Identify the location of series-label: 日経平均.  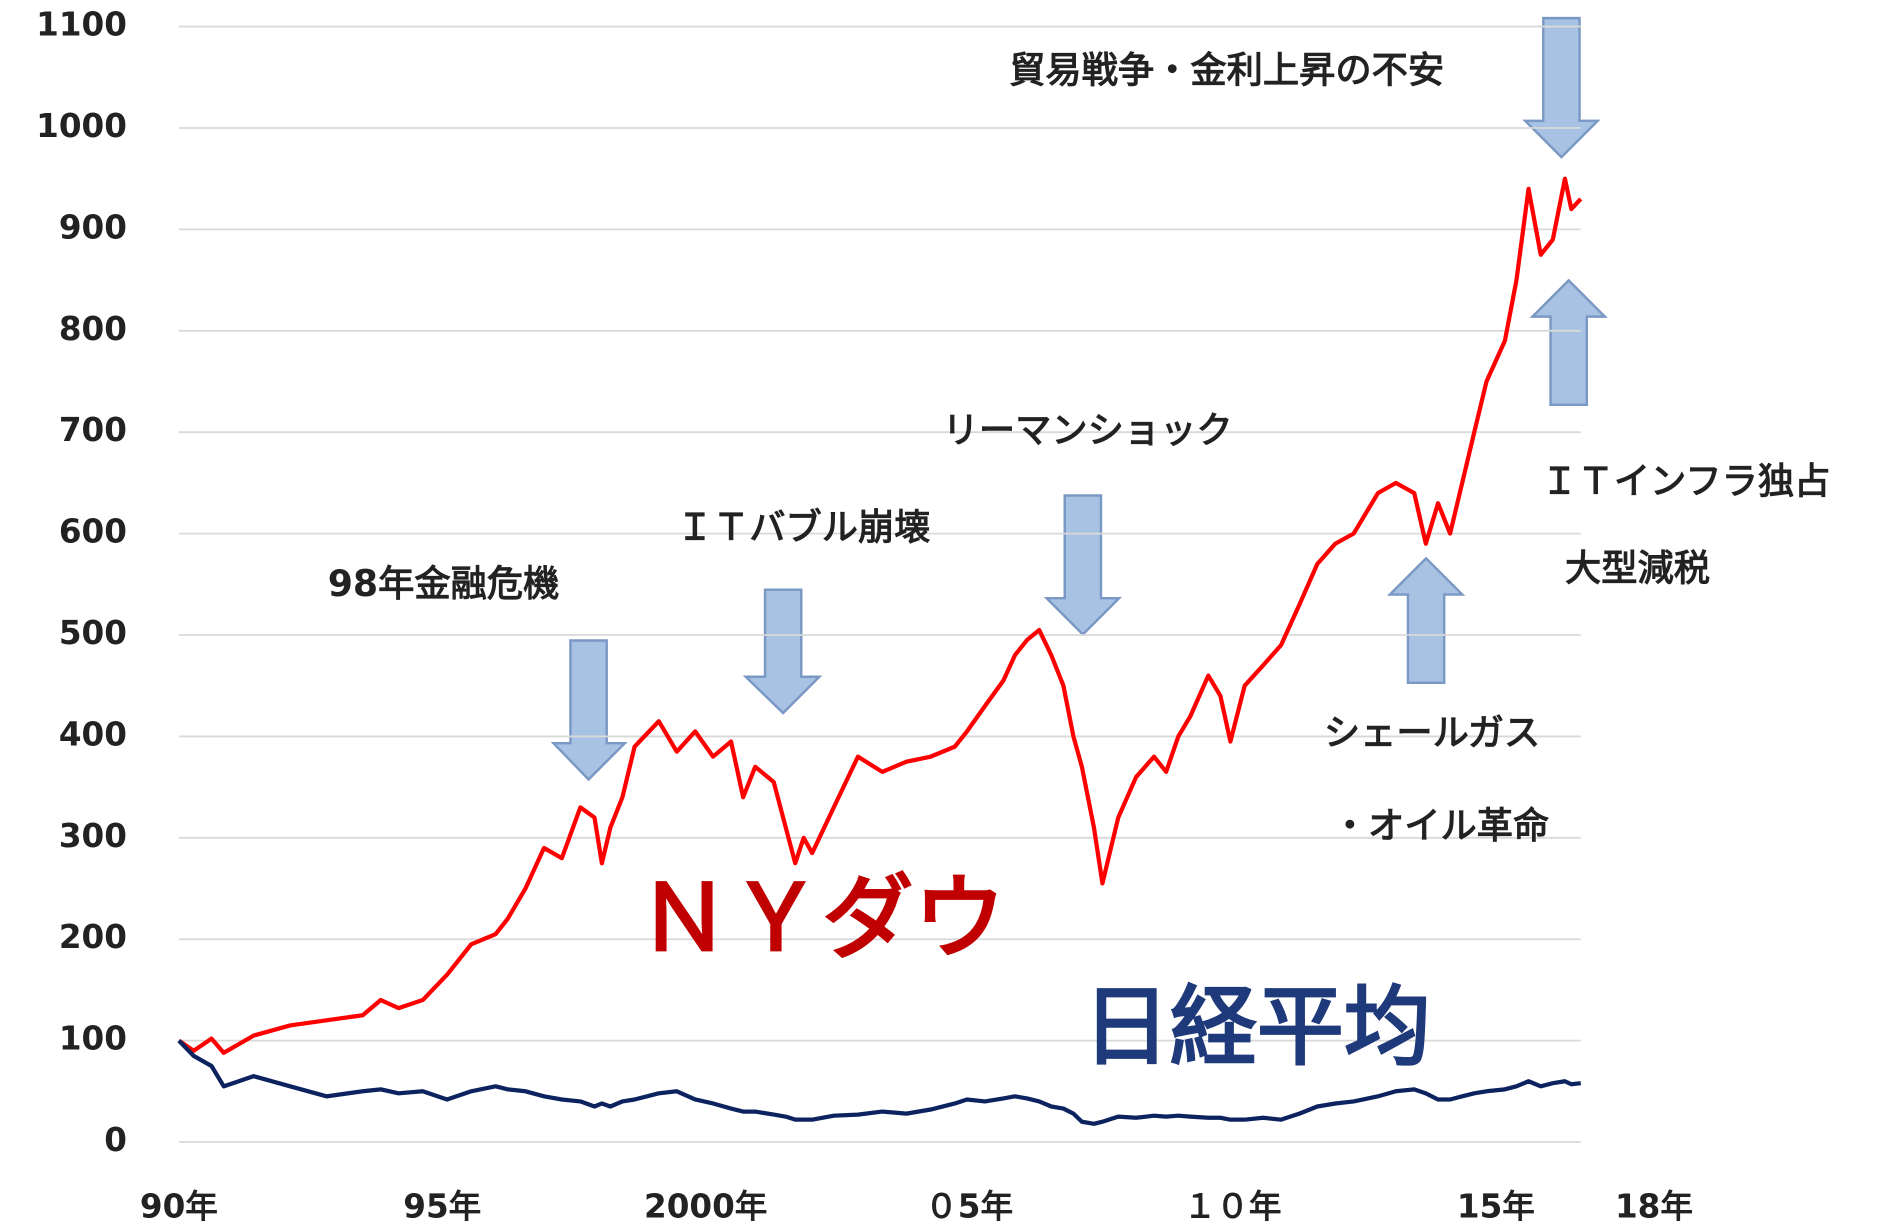
(1257, 1027).